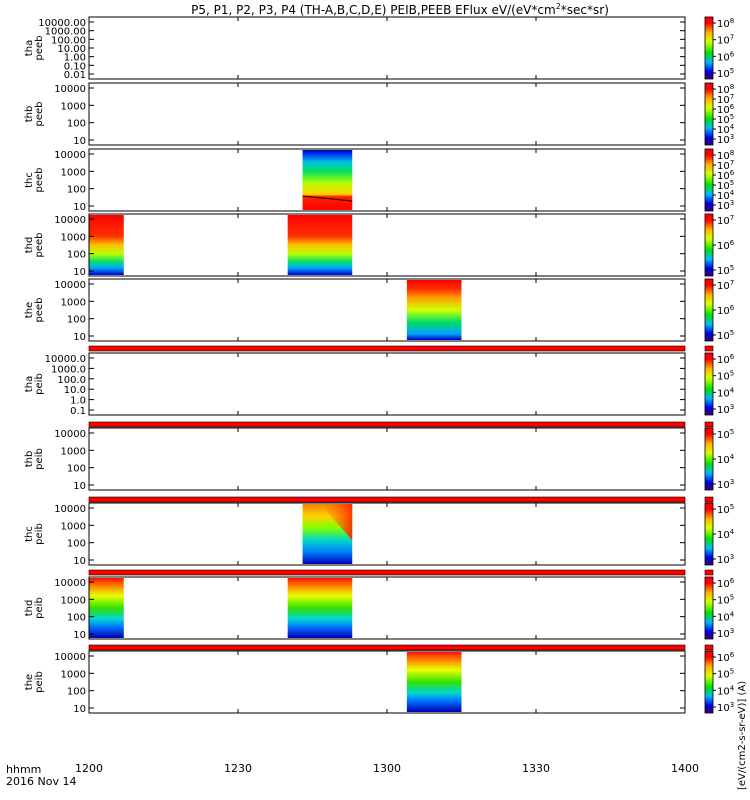  Describe the element at coordinates (71, 380) in the screenshot. I see `y-tick-label: 100.0` at that location.